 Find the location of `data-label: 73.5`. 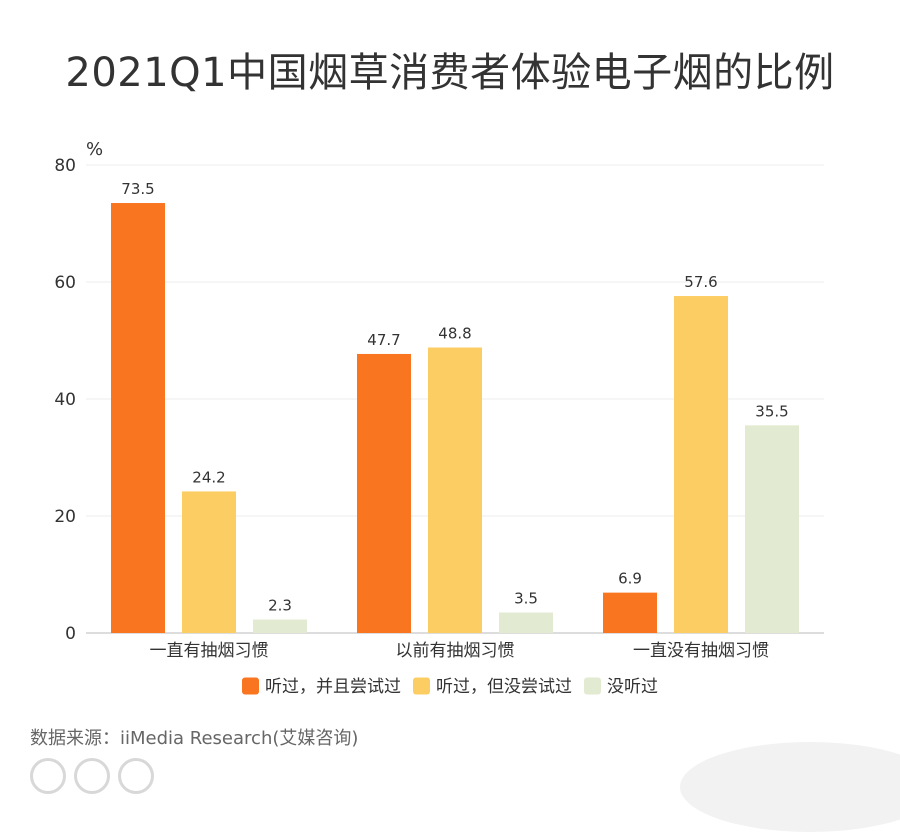

data-label: 73.5 is located at coordinates (137, 189).